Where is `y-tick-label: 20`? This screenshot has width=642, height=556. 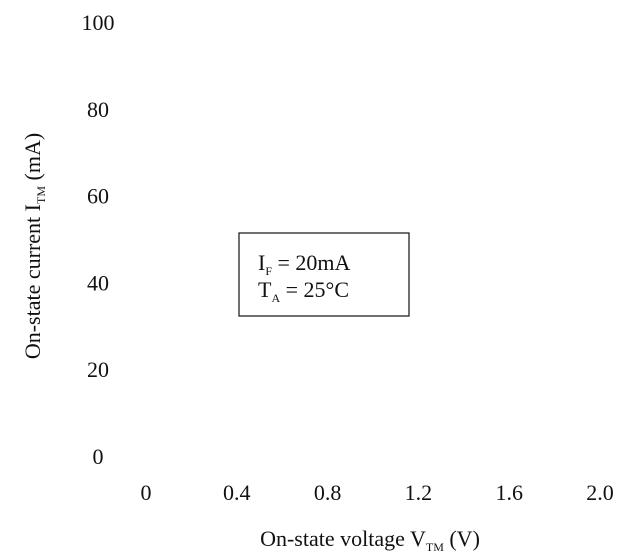
y-tick-label: 20 is located at coordinates (98, 369).